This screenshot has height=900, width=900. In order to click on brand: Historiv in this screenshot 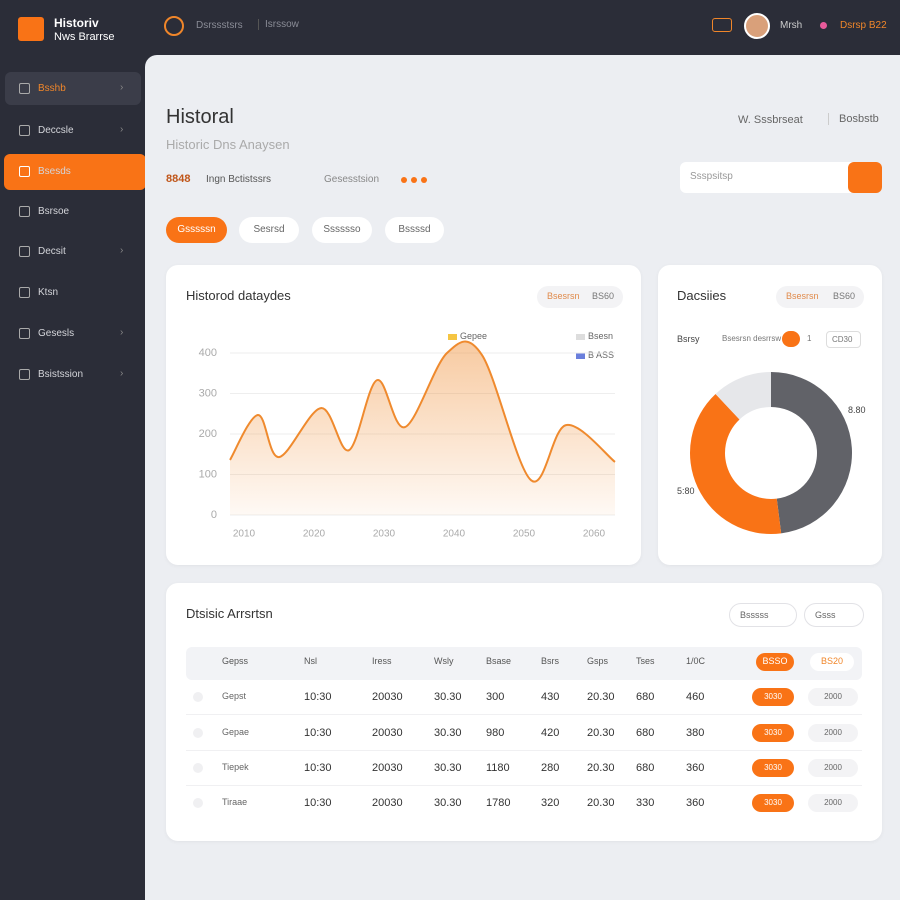, I will do `click(76, 23)`.